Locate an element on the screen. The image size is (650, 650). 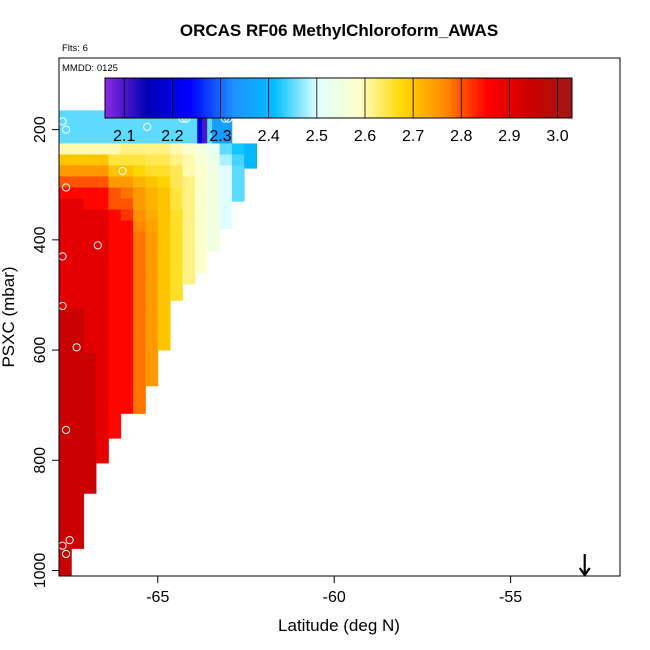
observation-point is located at coordinates (76, 347).